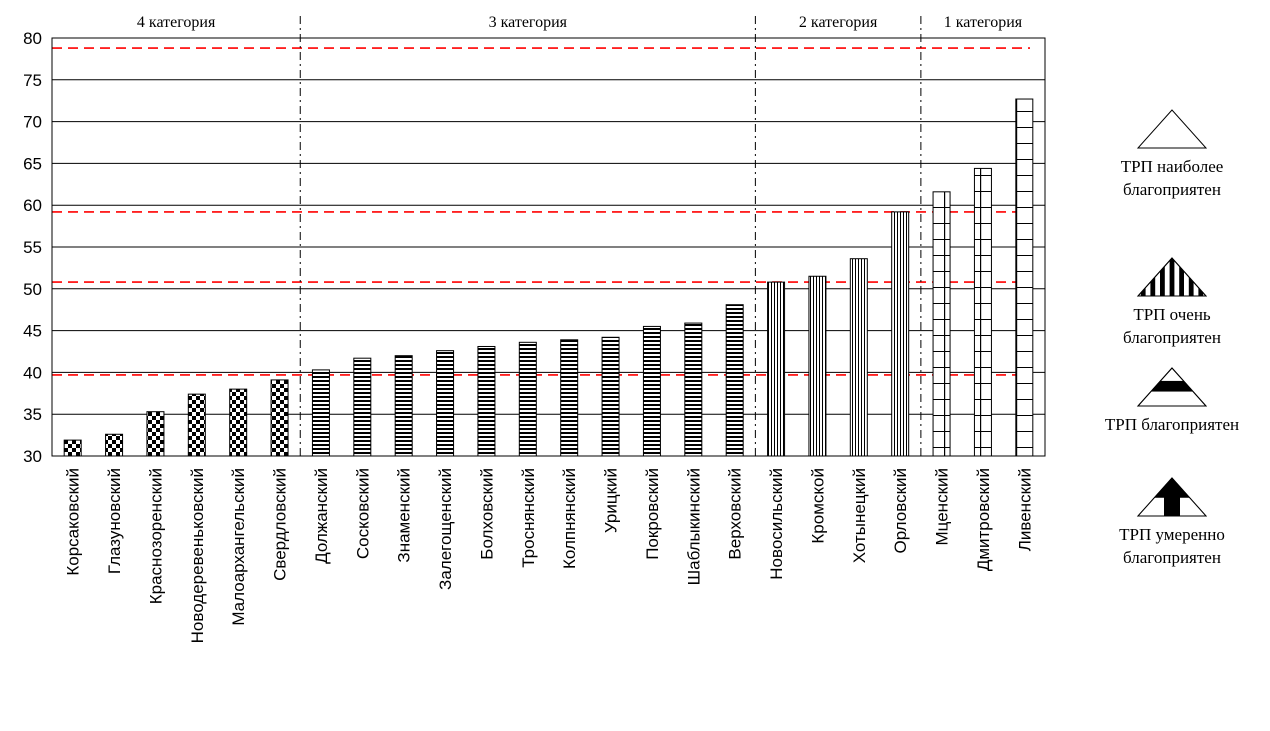 The image size is (1270, 731). I want to click on section-label: 1 категория, so click(983, 22).